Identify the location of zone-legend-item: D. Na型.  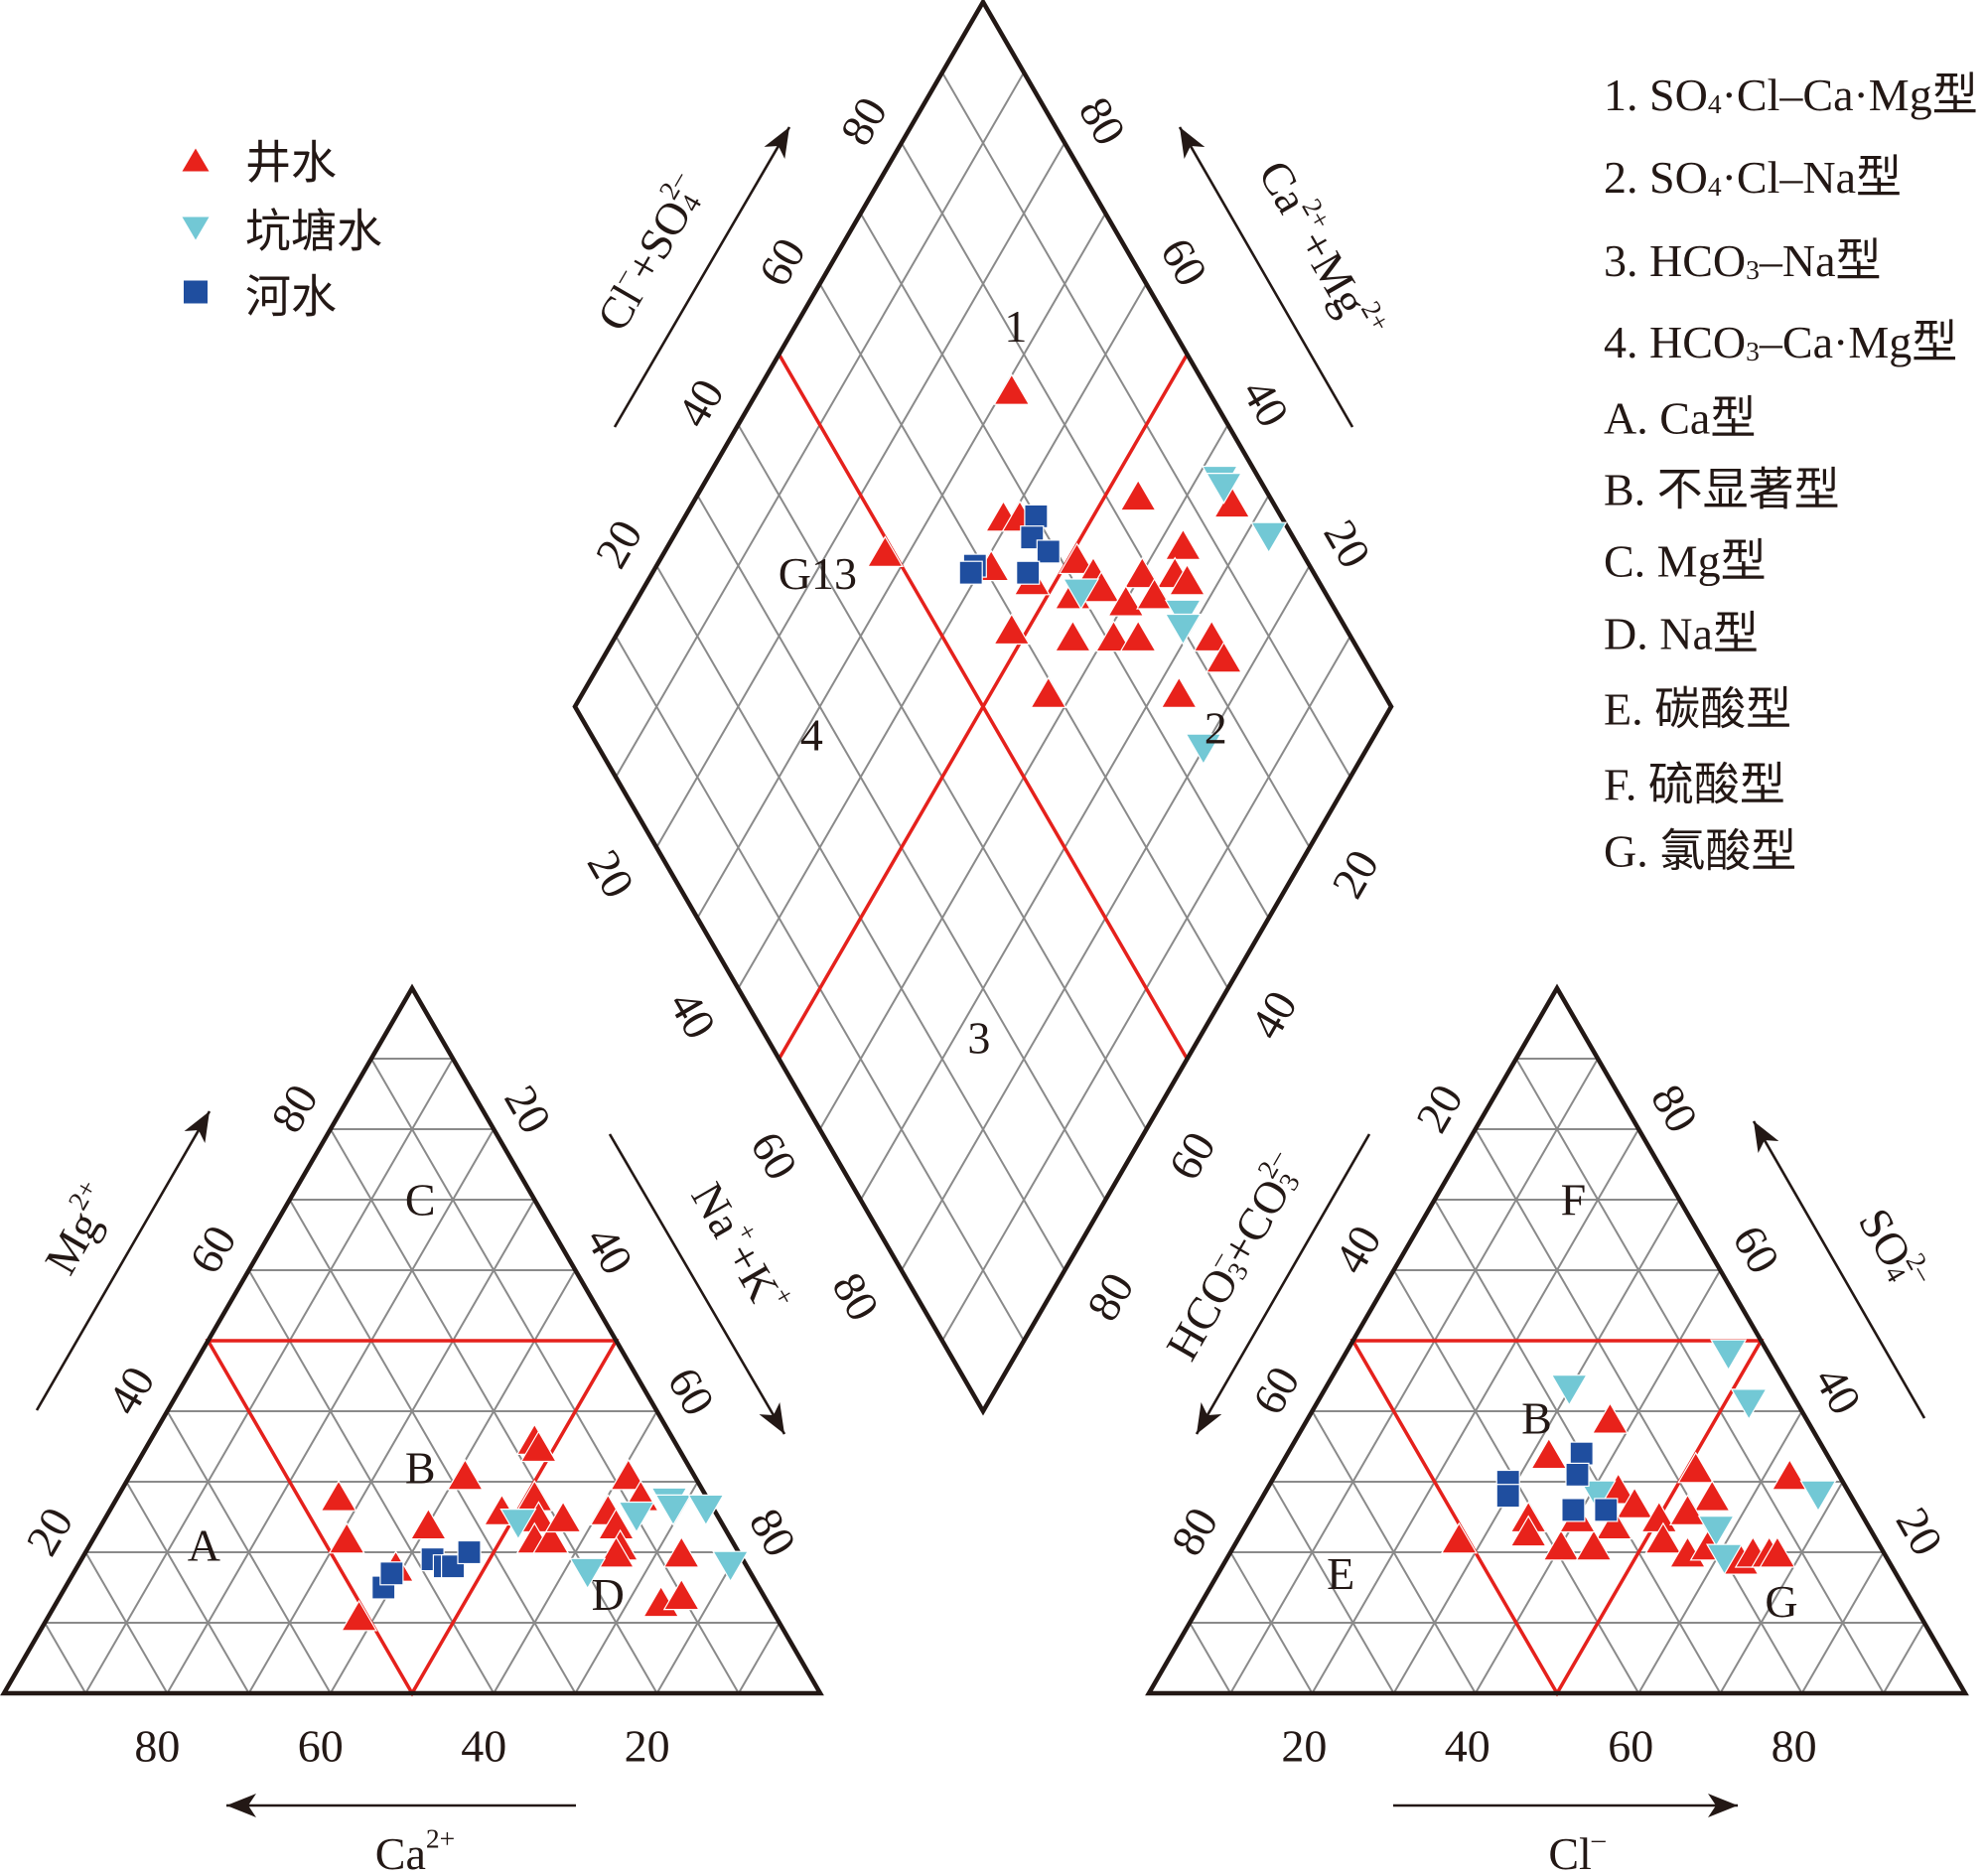
(1681, 634).